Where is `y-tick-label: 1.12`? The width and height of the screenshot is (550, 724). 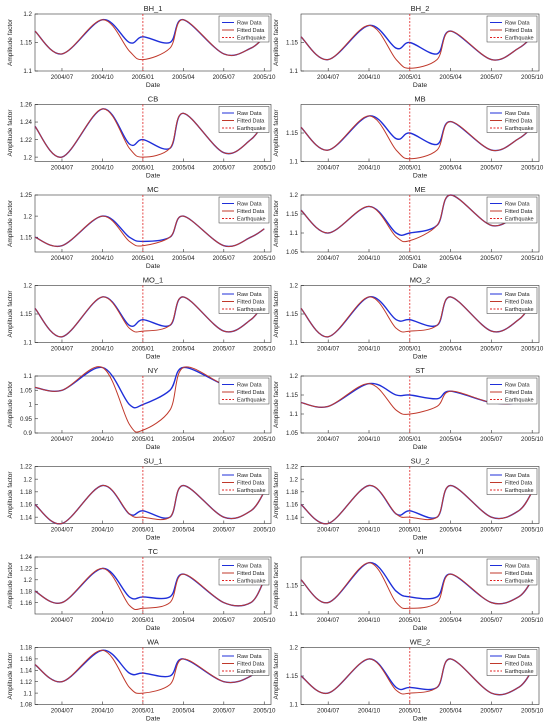 y-tick-label: 1.12 is located at coordinates (26, 682).